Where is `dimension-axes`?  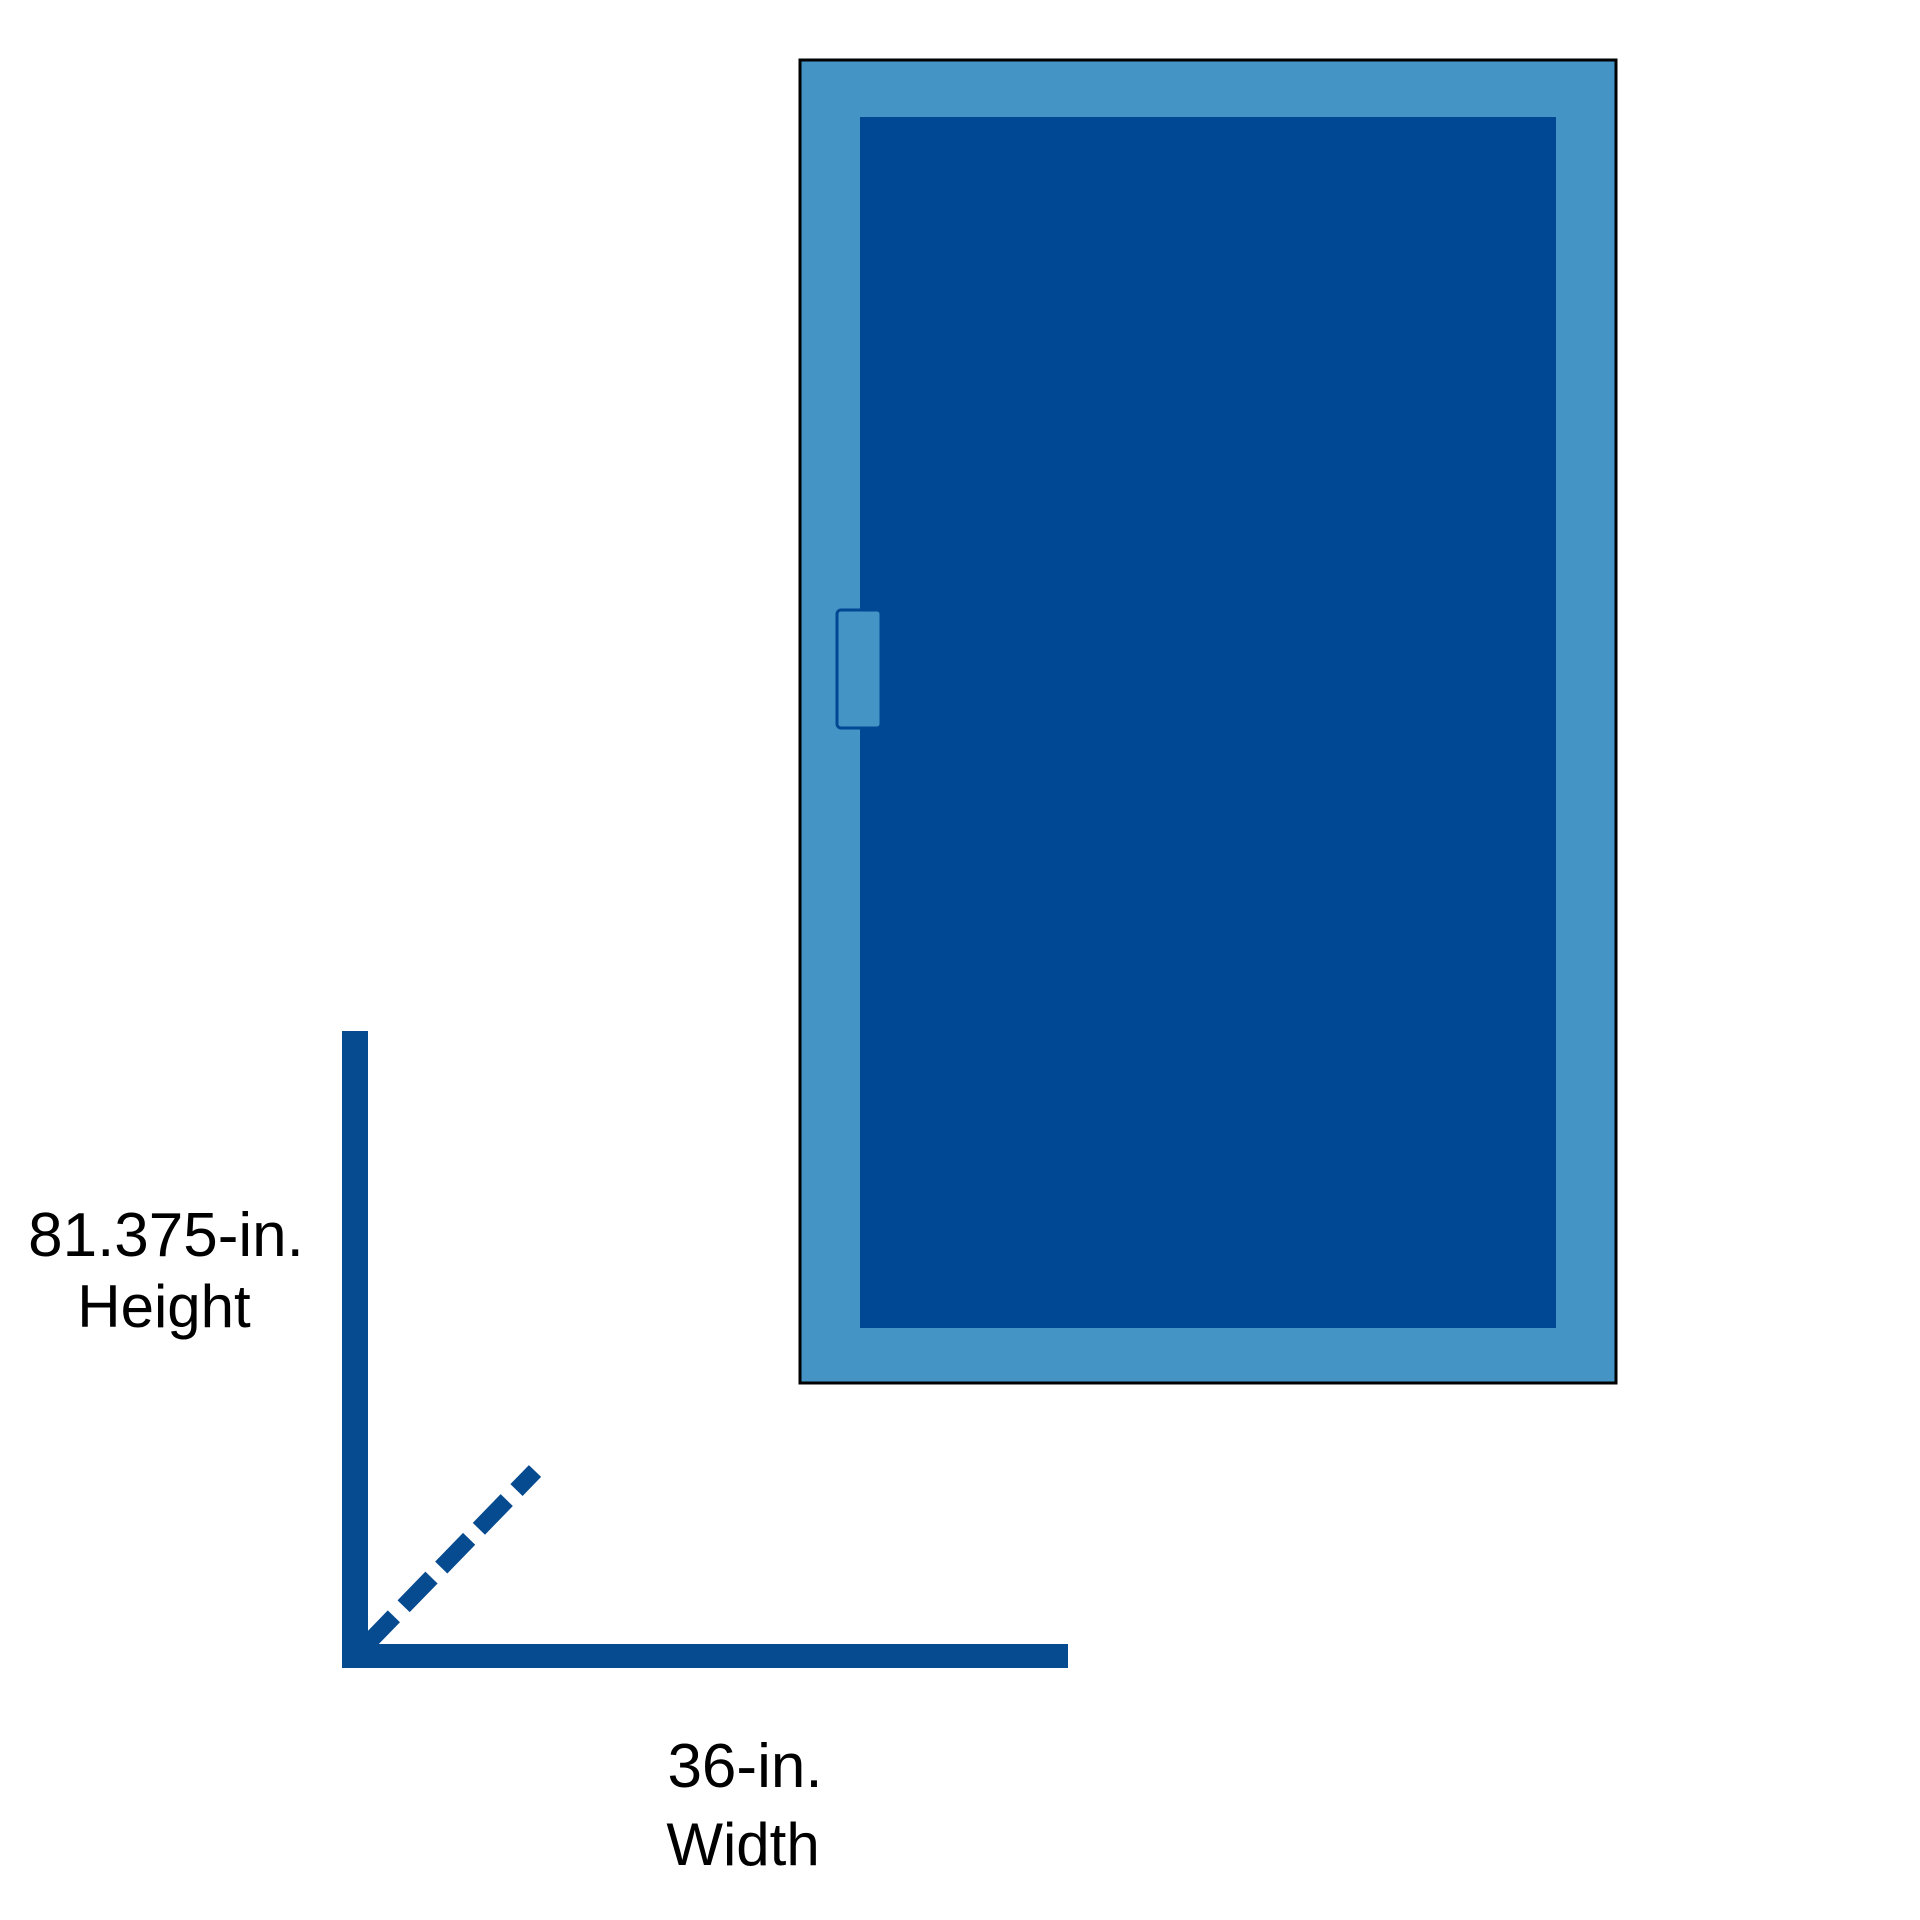 dimension-axes is located at coordinates (705, 1349).